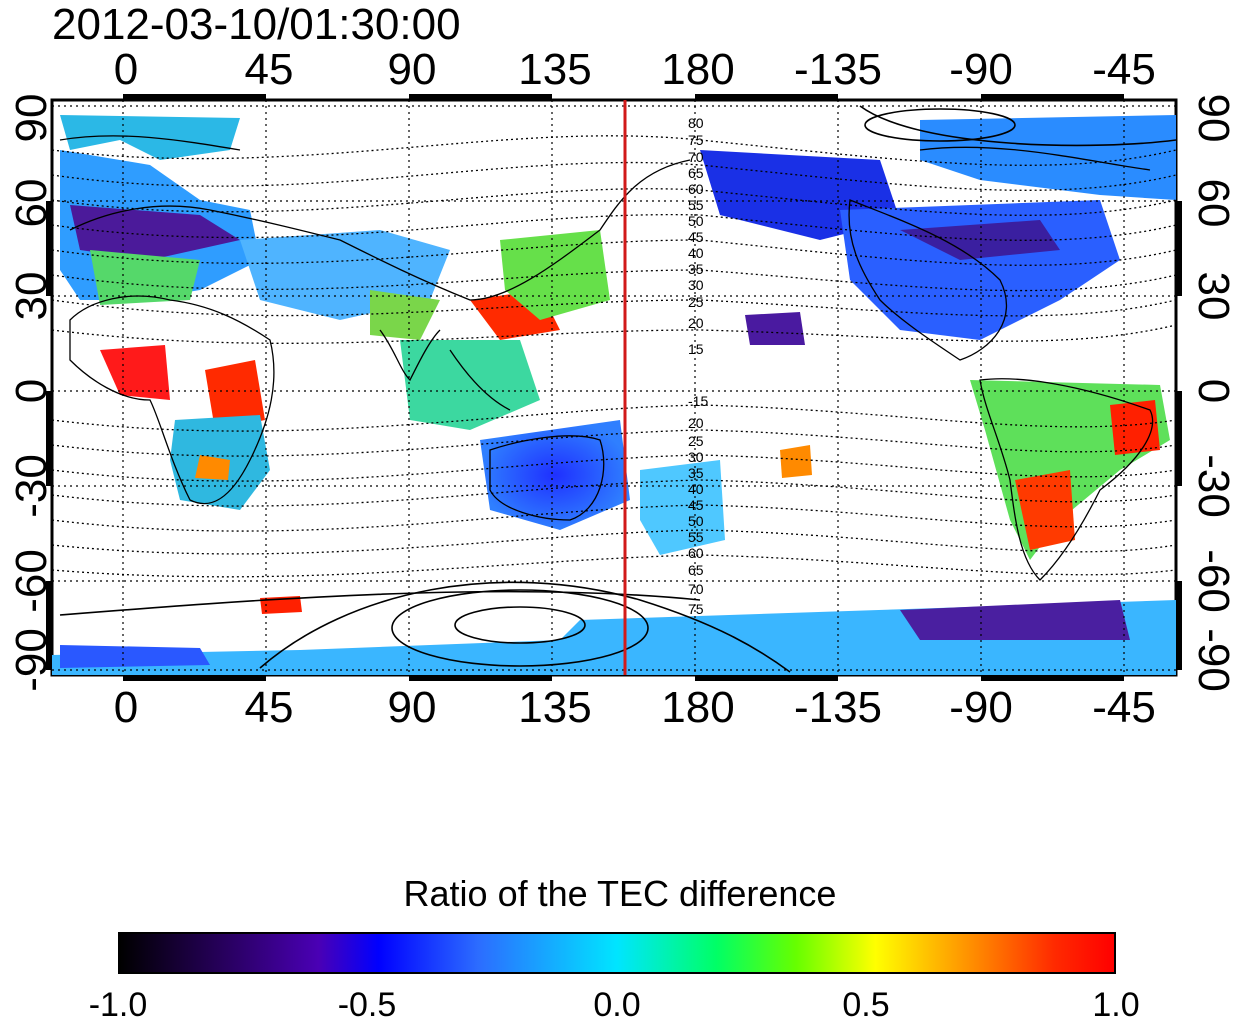 The height and width of the screenshot is (1024, 1240). What do you see at coordinates (126, 69) in the screenshot?
I see `lon-tick-top-0: 0` at bounding box center [126, 69].